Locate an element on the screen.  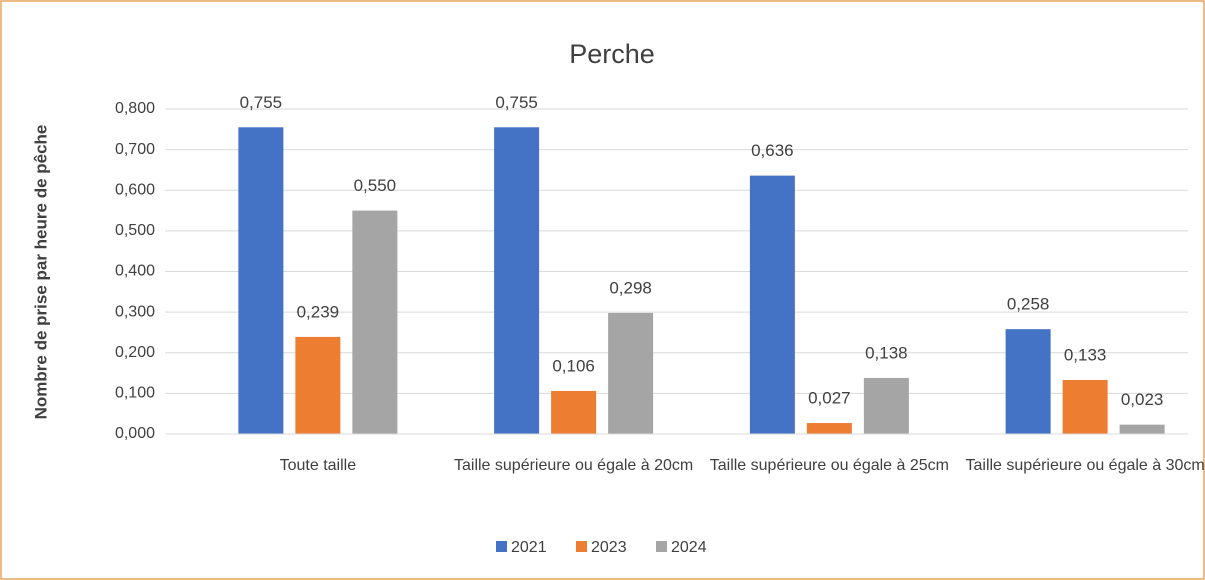
y-tick-label: 0,200 is located at coordinates (135, 352).